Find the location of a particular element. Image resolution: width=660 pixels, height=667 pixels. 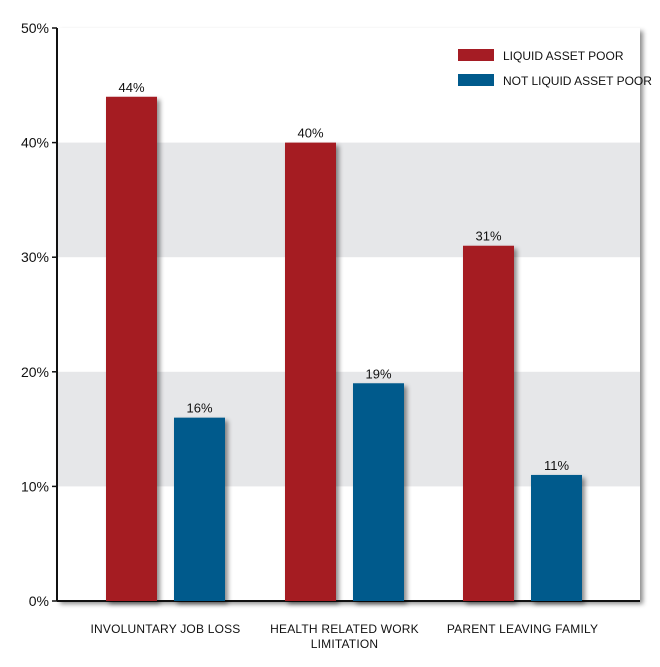

legend-label: LIQUID ASSET POOR is located at coordinates (563, 56).